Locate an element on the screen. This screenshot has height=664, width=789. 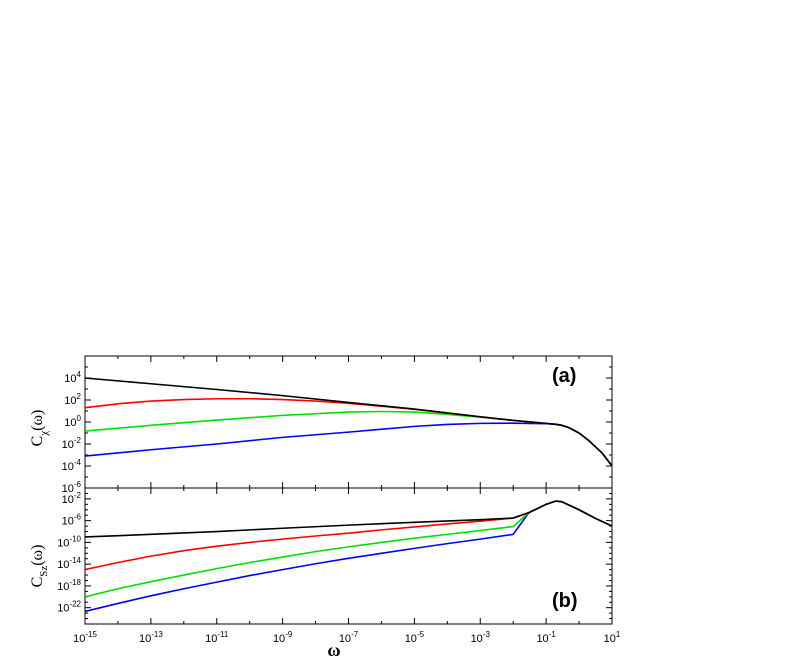
y-axis-label-a-arg: (ω) is located at coordinates (37, 420).